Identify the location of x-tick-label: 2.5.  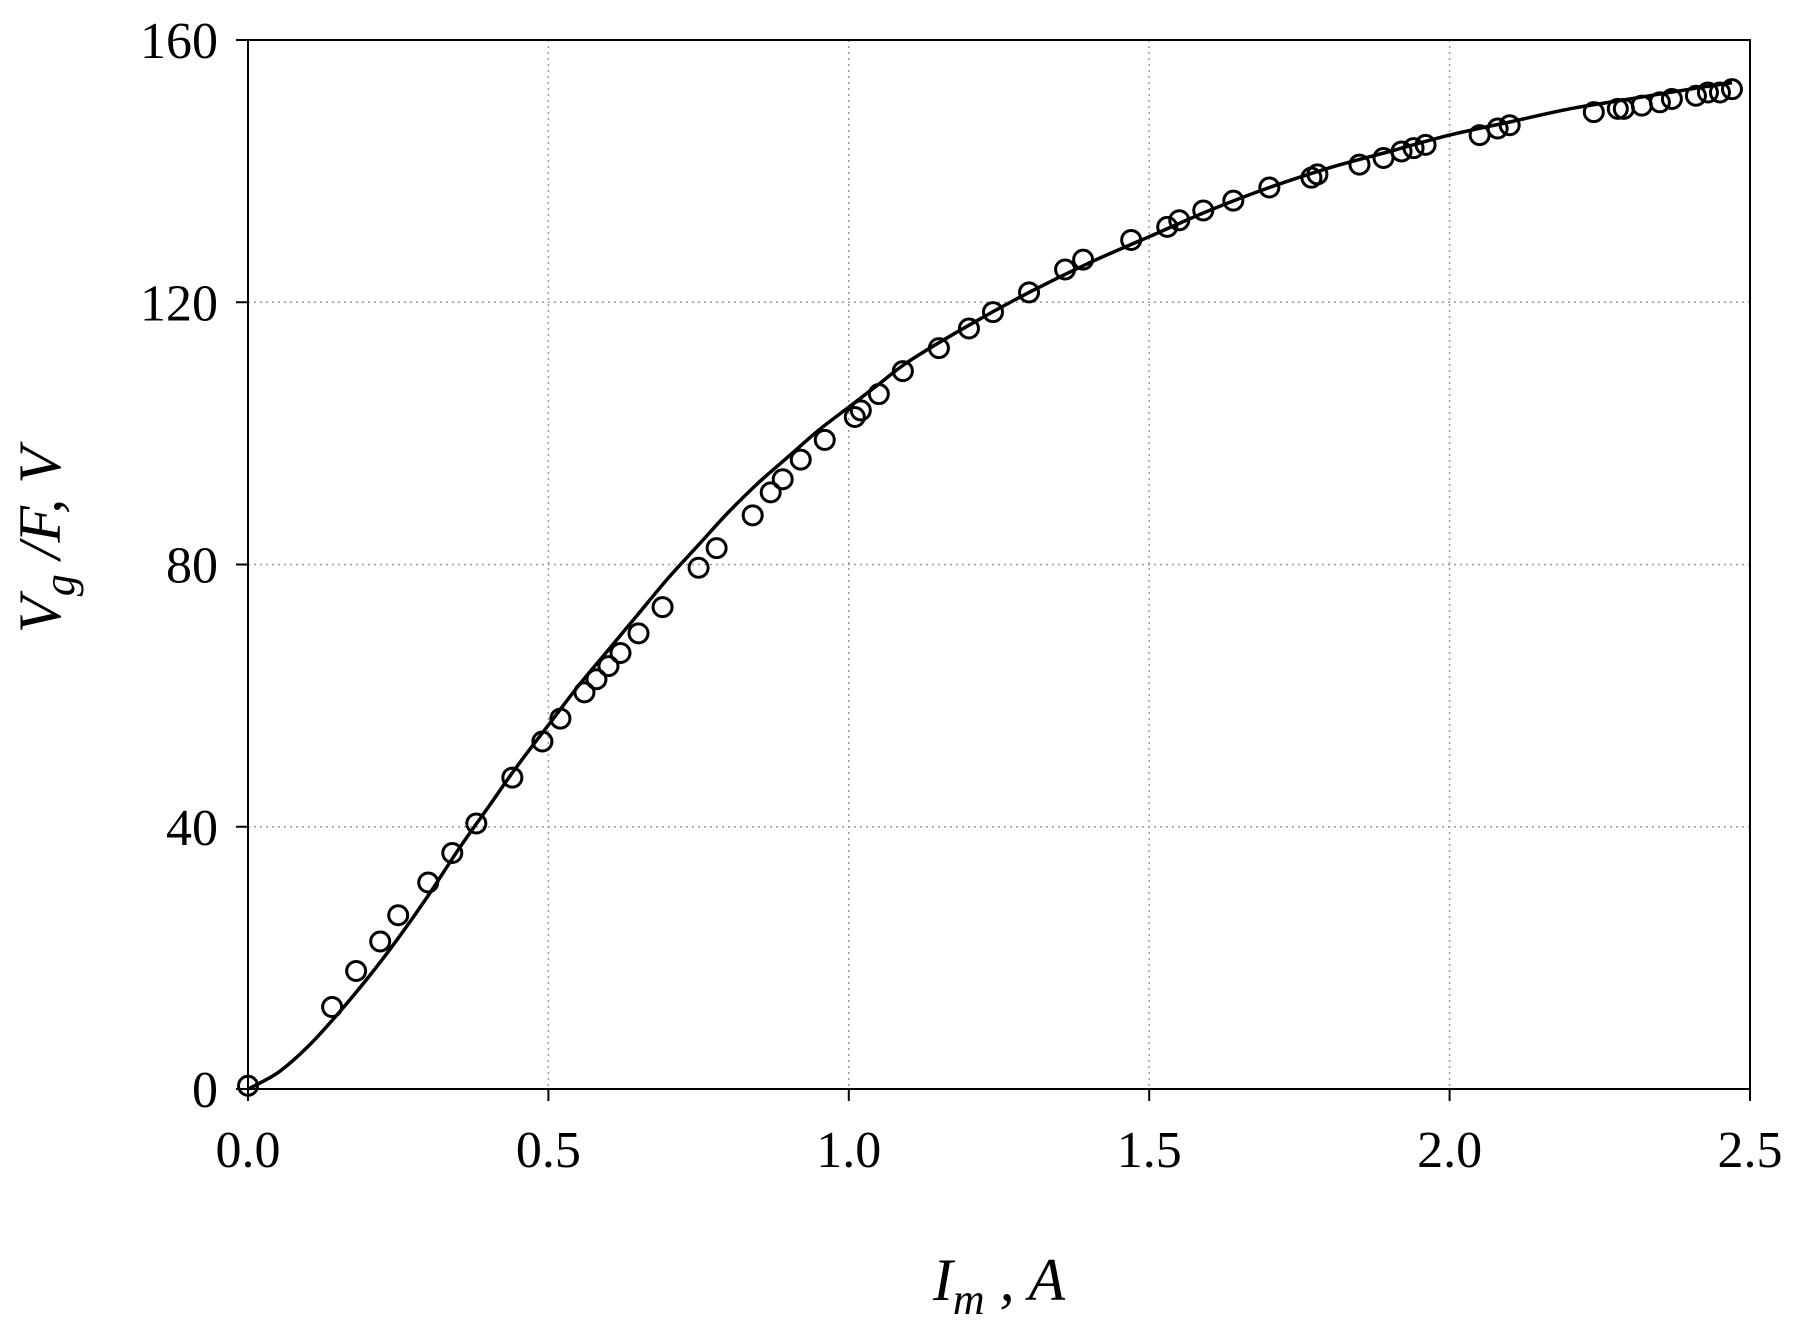
(1750, 1150).